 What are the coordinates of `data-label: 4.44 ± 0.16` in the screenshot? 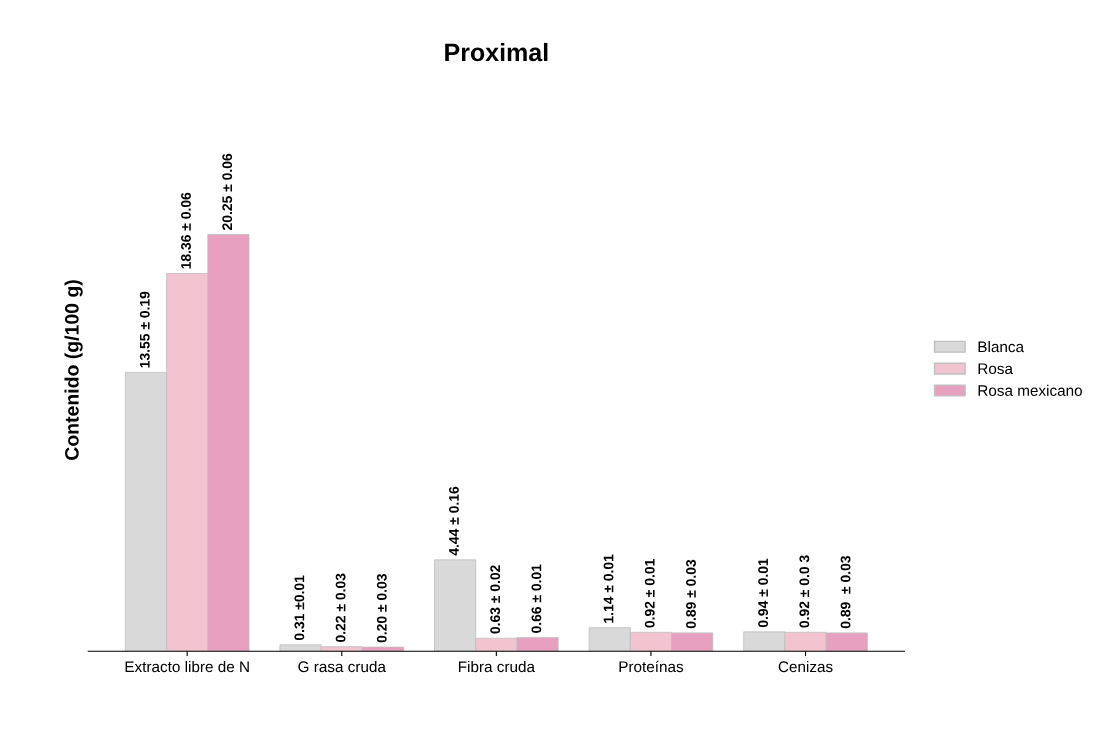 It's located at (454, 521).